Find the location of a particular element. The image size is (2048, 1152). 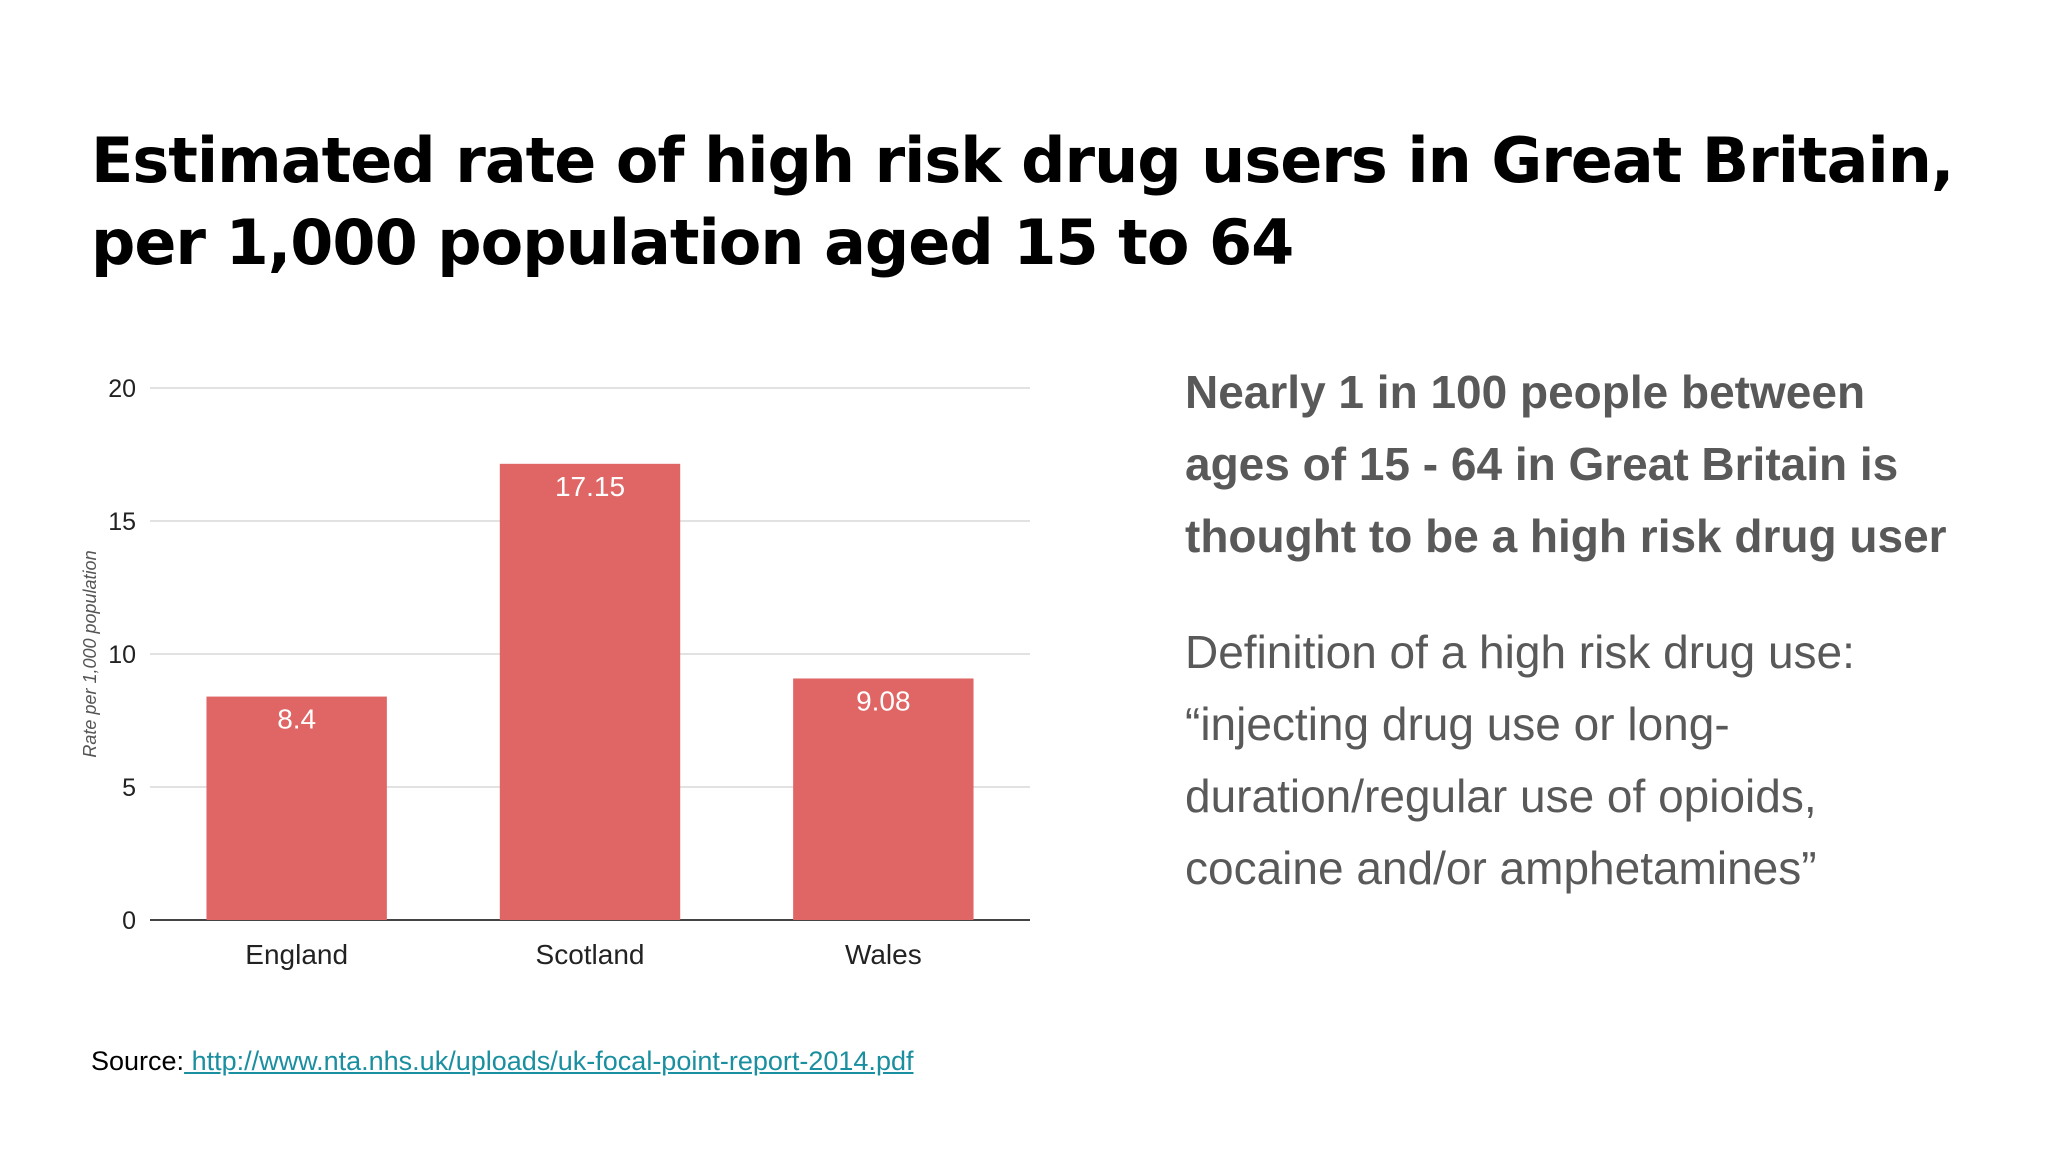

data-label: 9.08 is located at coordinates (883, 700).